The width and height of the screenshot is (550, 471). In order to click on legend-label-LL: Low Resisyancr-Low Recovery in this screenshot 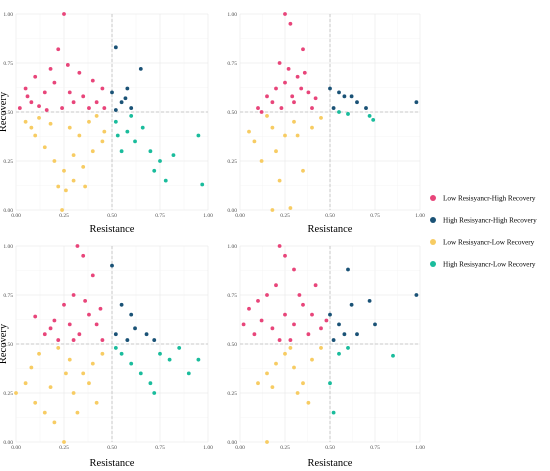, I will do `click(489, 243)`.